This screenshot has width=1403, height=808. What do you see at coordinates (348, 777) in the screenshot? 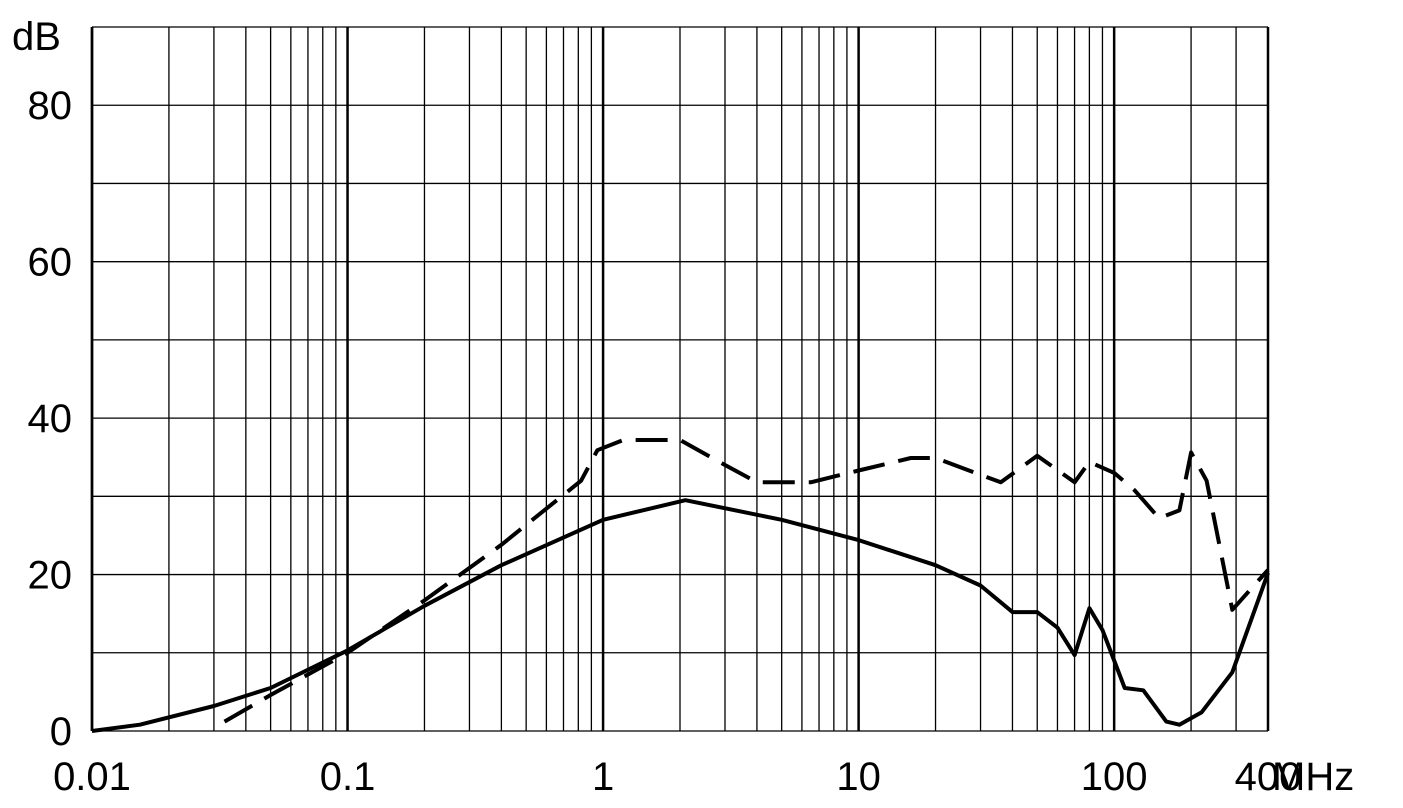
I see `x-tick-label: 0.1` at bounding box center [348, 777].